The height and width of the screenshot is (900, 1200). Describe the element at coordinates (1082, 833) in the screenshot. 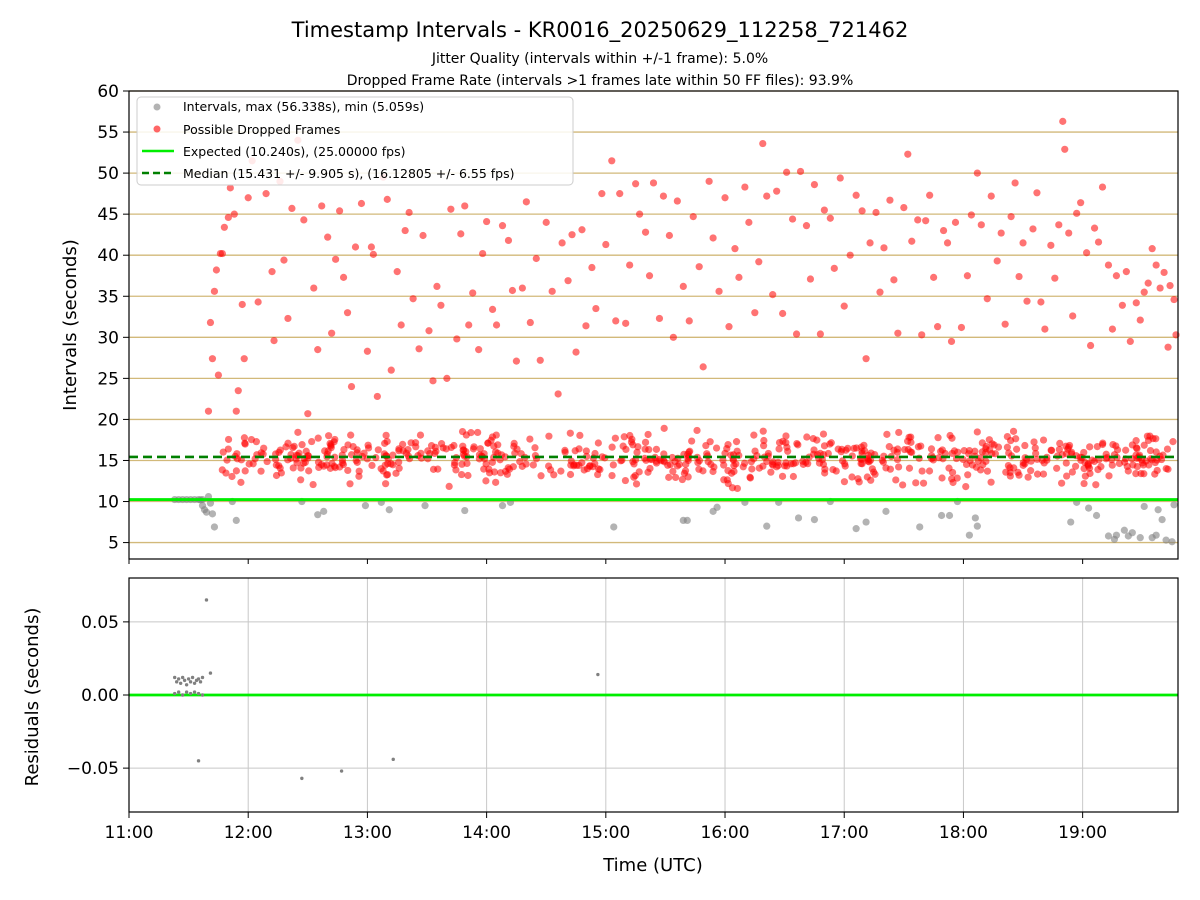

I see `x-tick-label: 19:00` at that location.